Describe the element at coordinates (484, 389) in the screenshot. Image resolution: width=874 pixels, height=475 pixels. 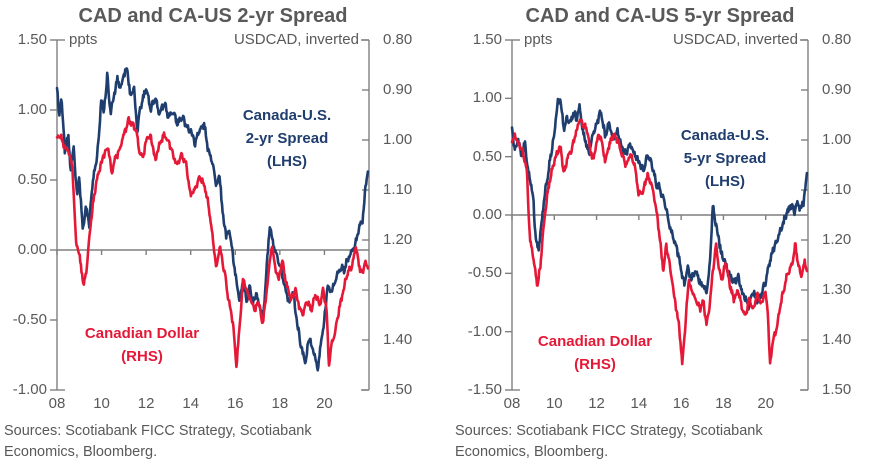
I see `left-axis-tick-label: -1.50` at that location.